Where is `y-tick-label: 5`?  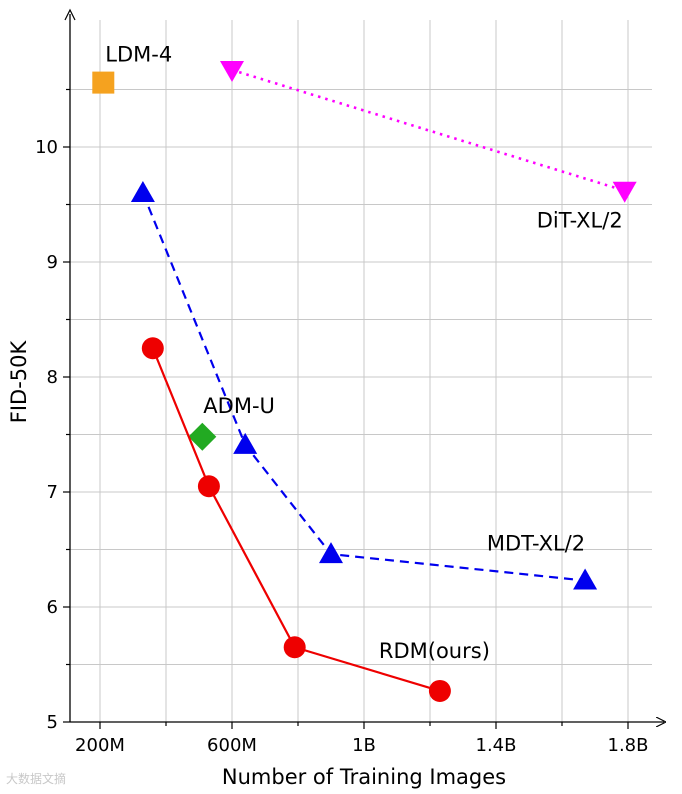 y-tick-label: 5 is located at coordinates (52, 722).